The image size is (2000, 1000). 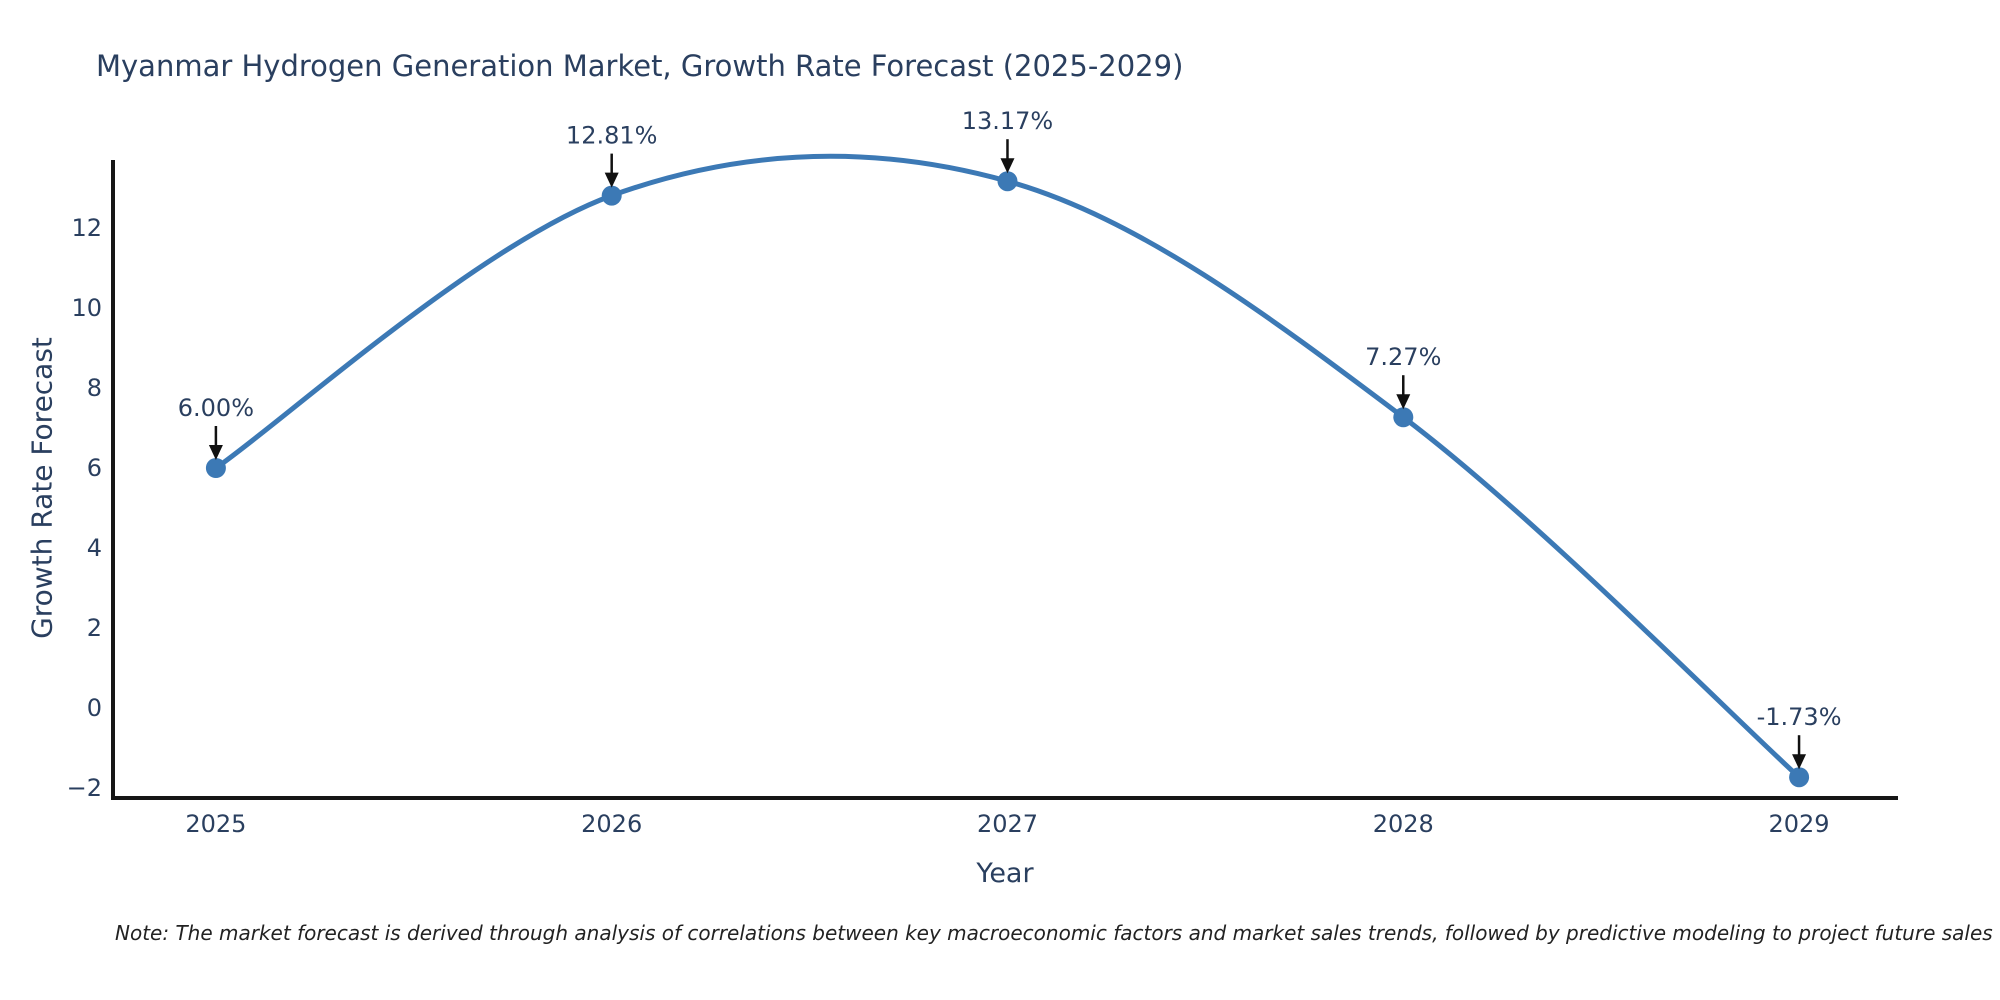 I want to click on y-axis-title: Growth Rate Forecast, so click(x=42, y=488).